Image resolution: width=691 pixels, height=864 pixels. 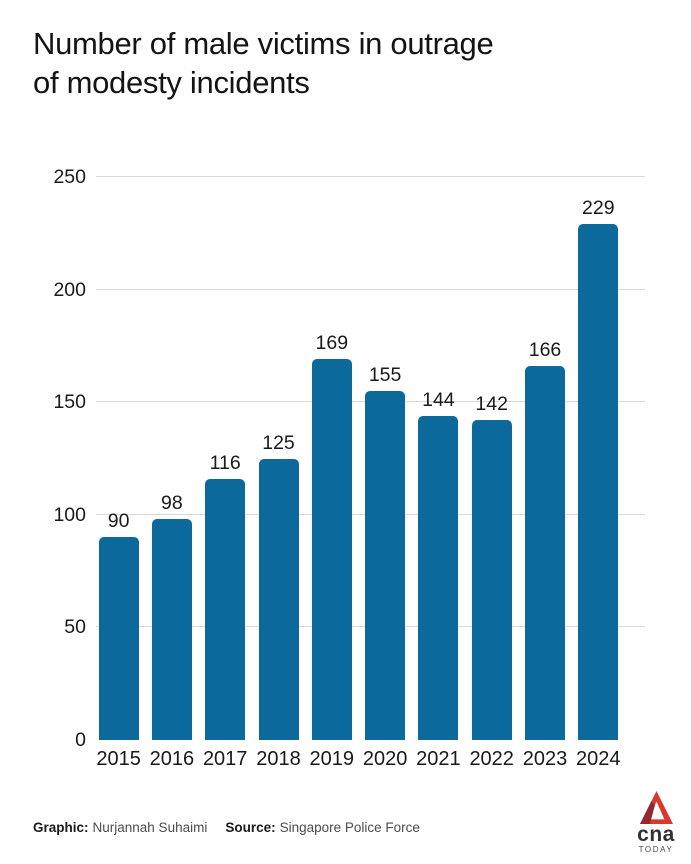 I want to click on bar-value-label-2015: 90, so click(x=118, y=521).